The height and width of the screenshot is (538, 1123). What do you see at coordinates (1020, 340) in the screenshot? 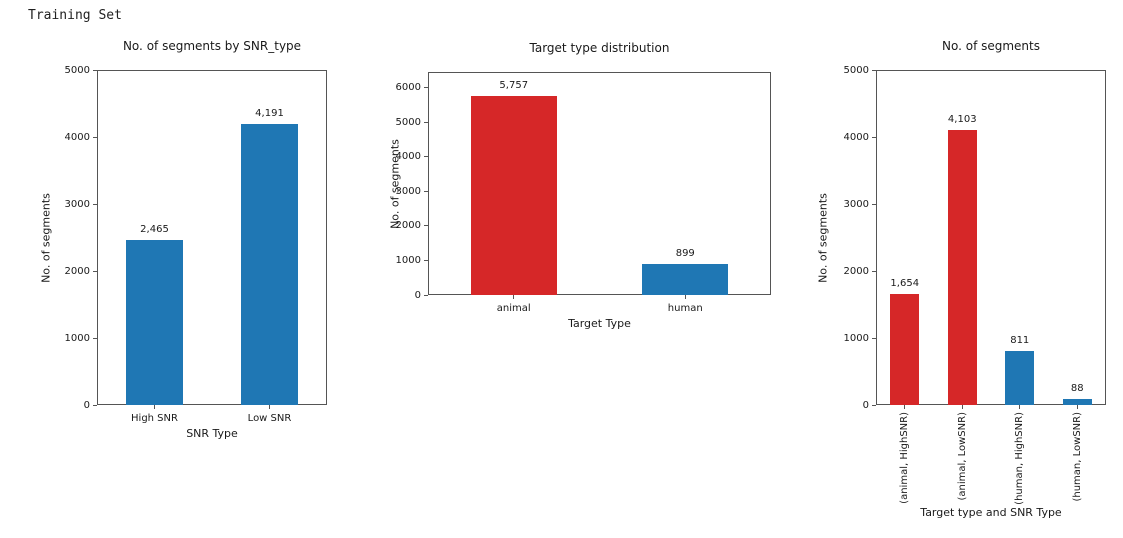
I see `bar-value-label: 811` at bounding box center [1020, 340].